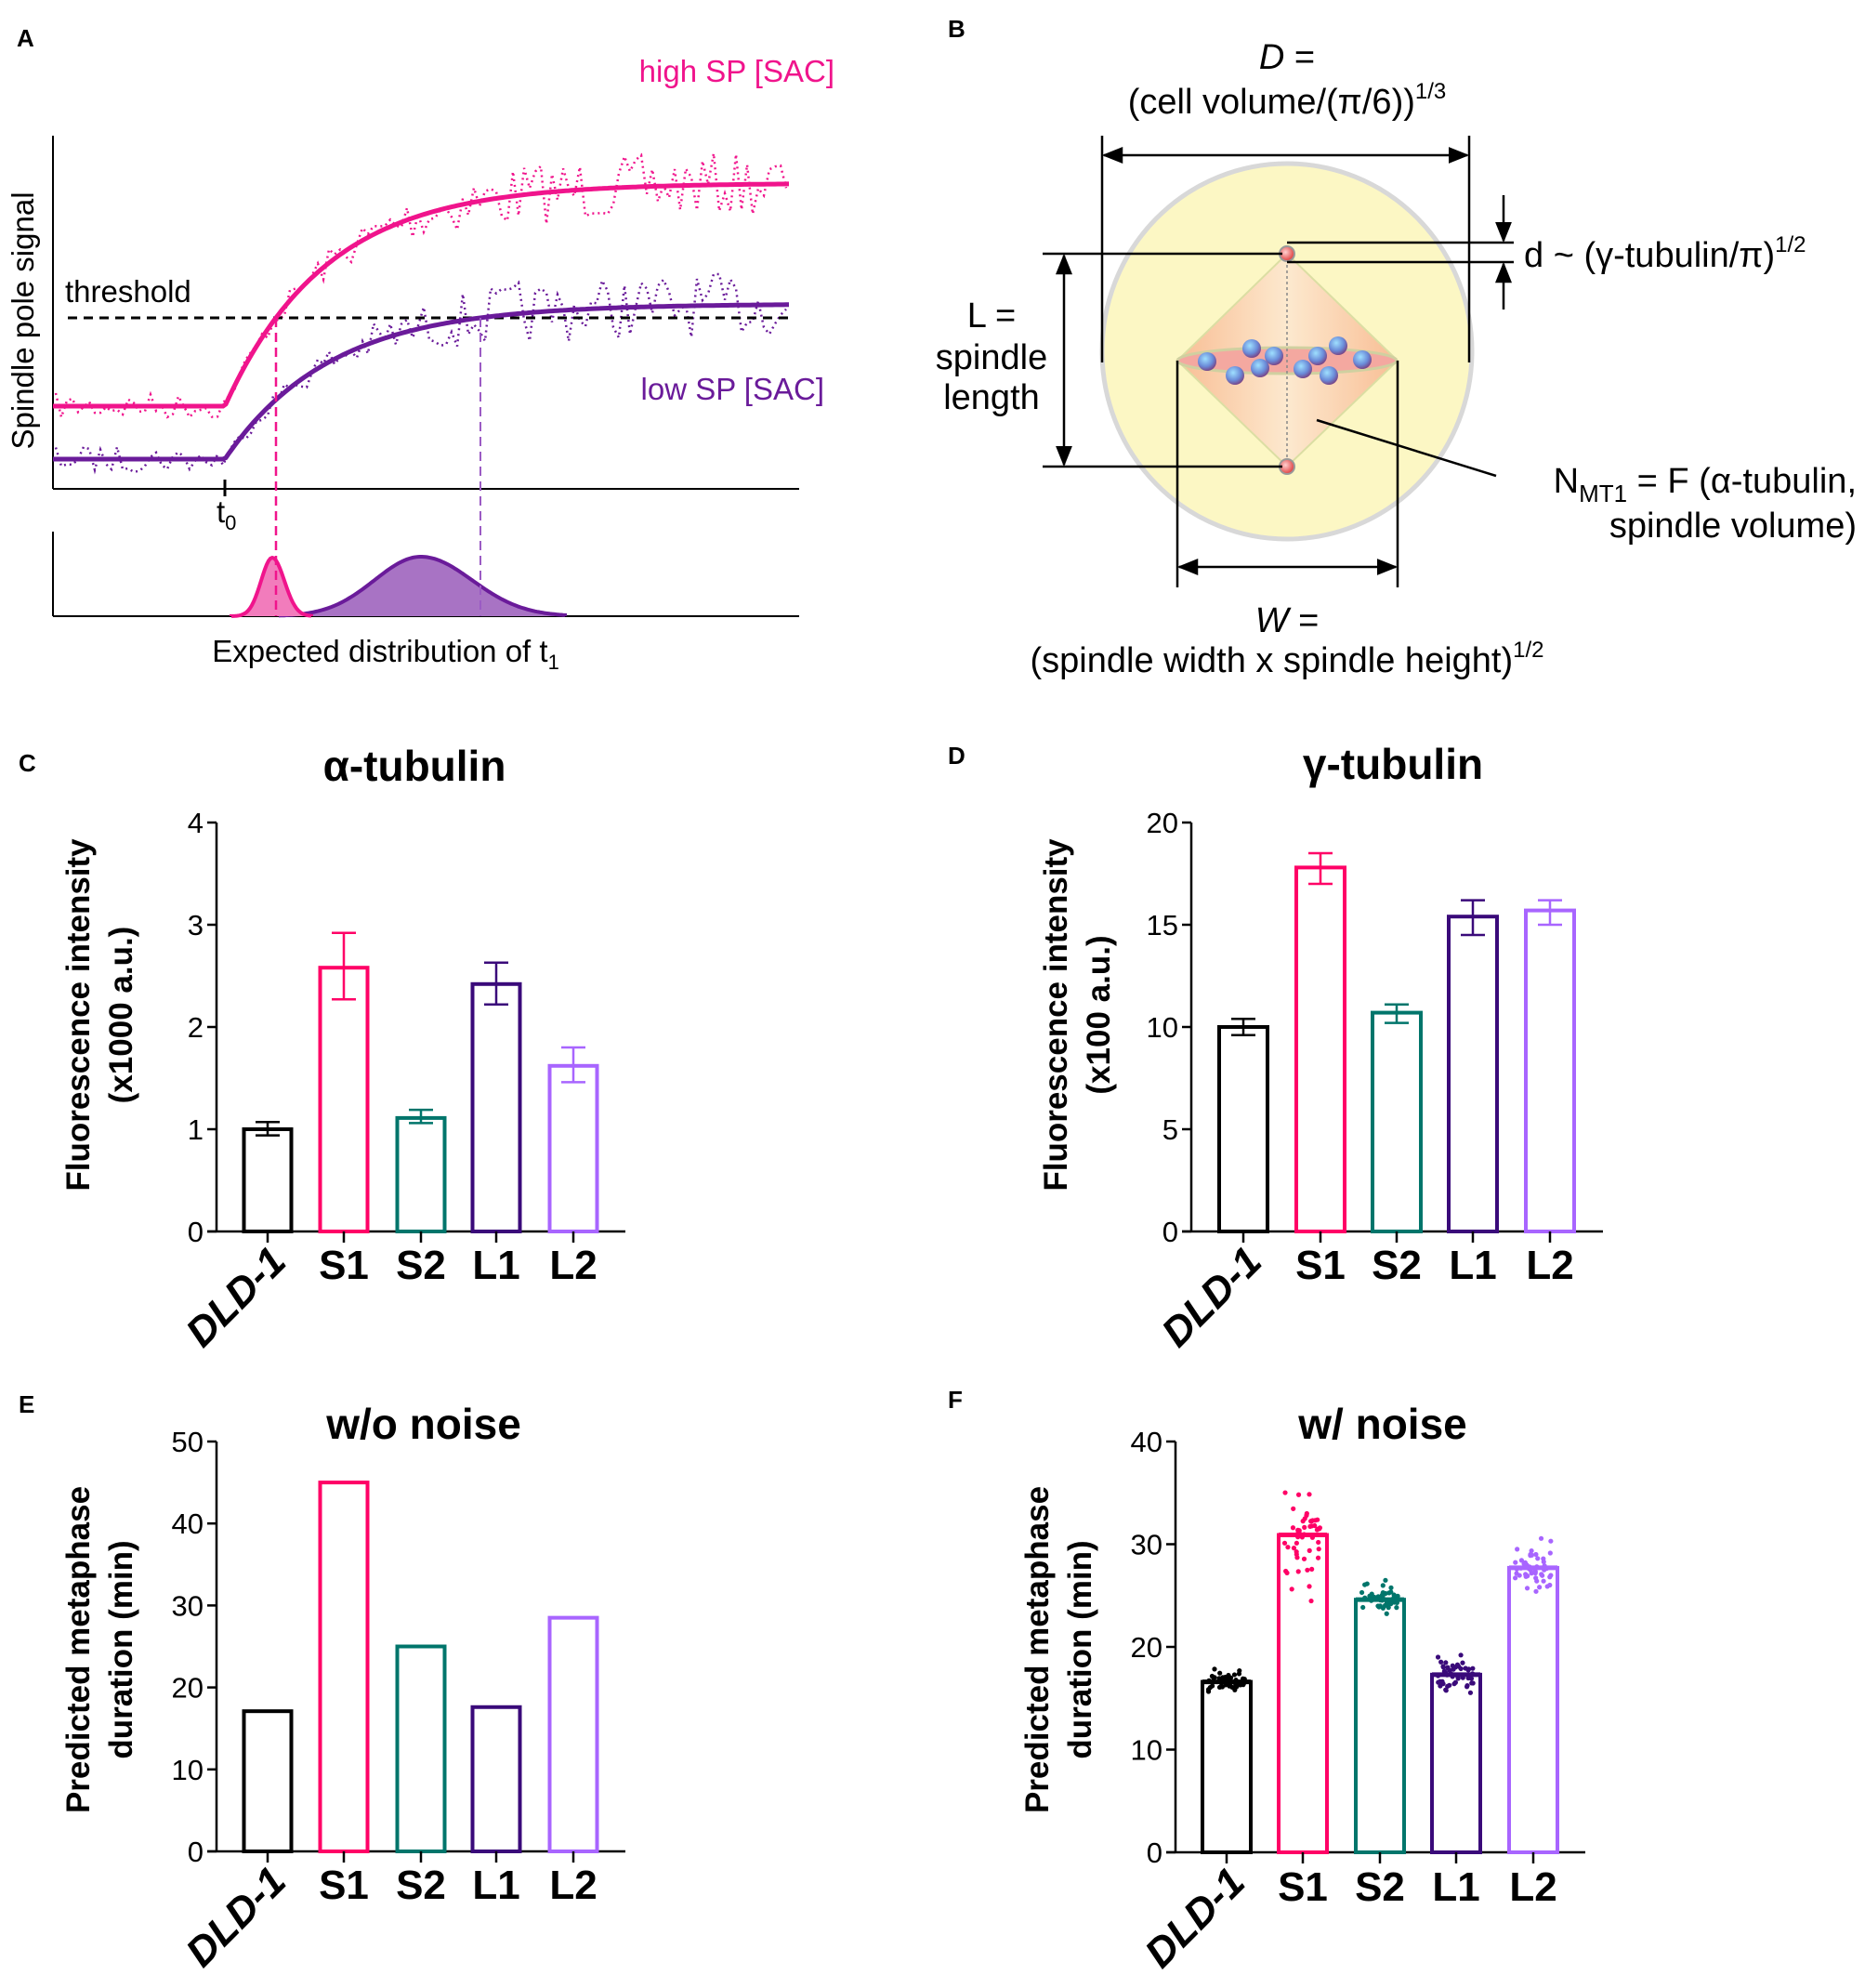  I want to click on noisy-traces, so click(421, 313).